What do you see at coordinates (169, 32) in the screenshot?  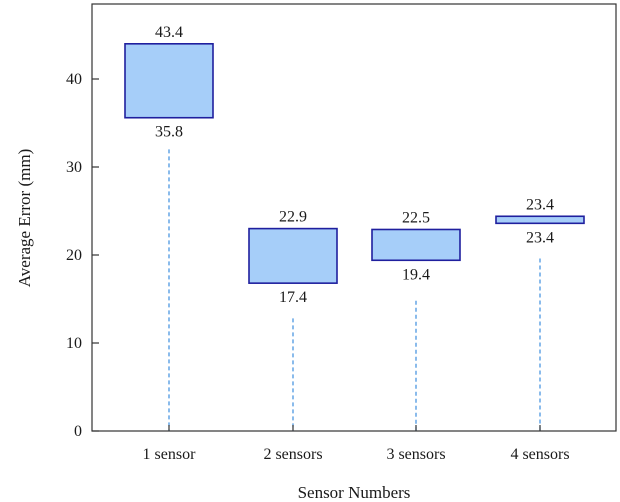 I see `high-value-label: 43.4` at bounding box center [169, 32].